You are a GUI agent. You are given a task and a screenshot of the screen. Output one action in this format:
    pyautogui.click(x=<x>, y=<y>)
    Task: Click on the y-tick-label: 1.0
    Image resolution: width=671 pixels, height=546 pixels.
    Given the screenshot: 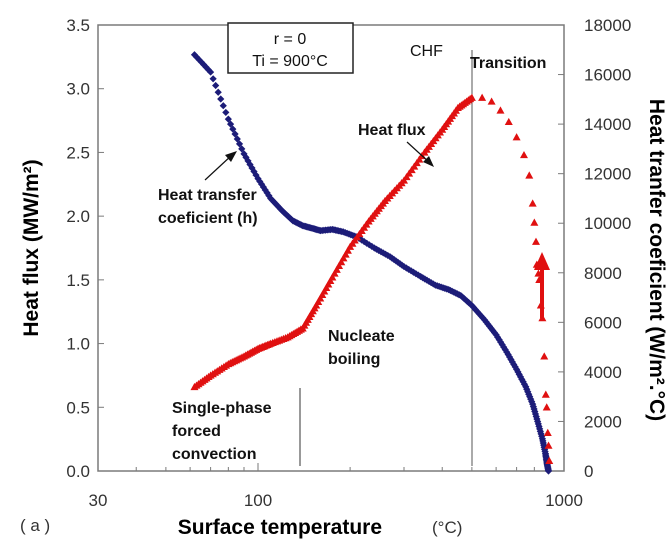 What is the action you would take?
    pyautogui.click(x=78, y=344)
    